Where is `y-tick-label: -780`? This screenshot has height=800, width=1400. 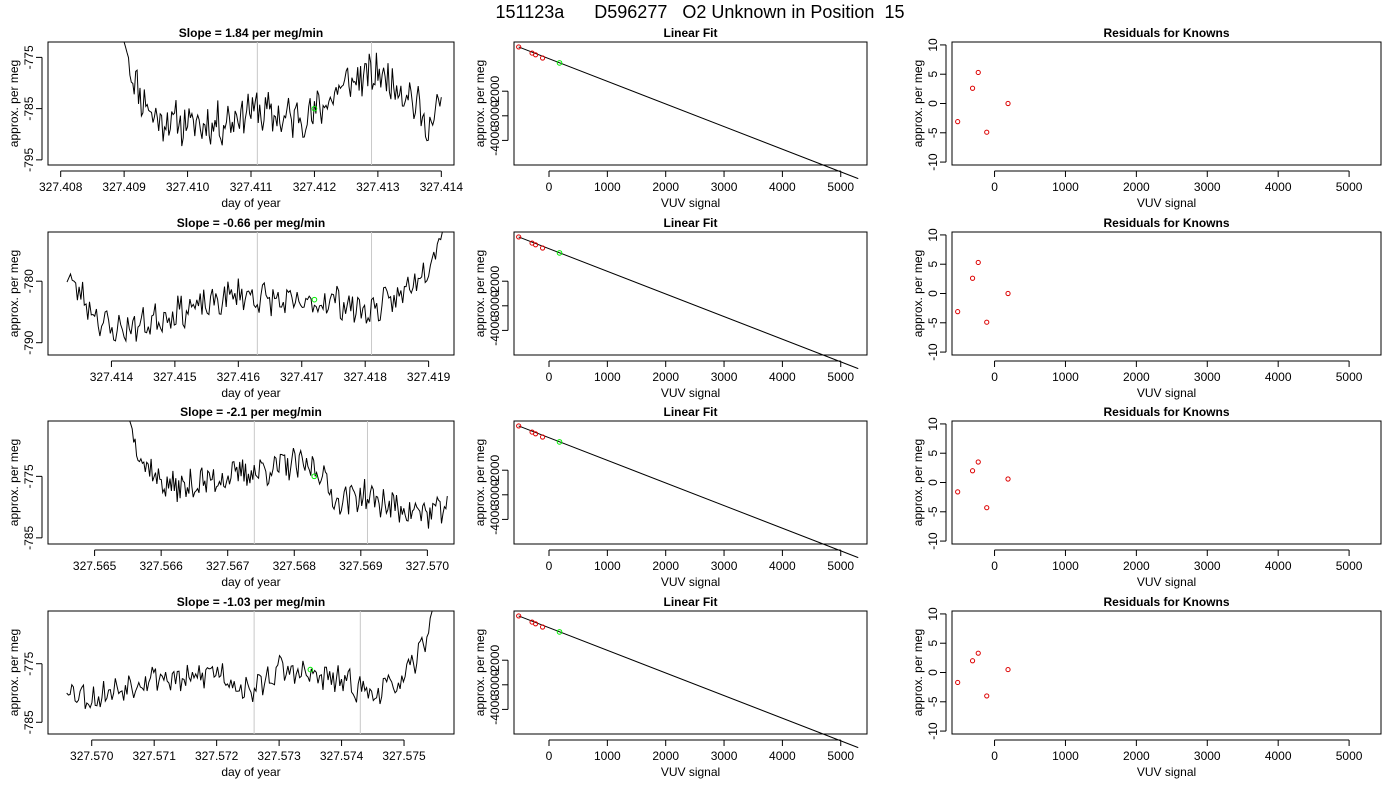 y-tick-label: -780 is located at coordinates (29, 281).